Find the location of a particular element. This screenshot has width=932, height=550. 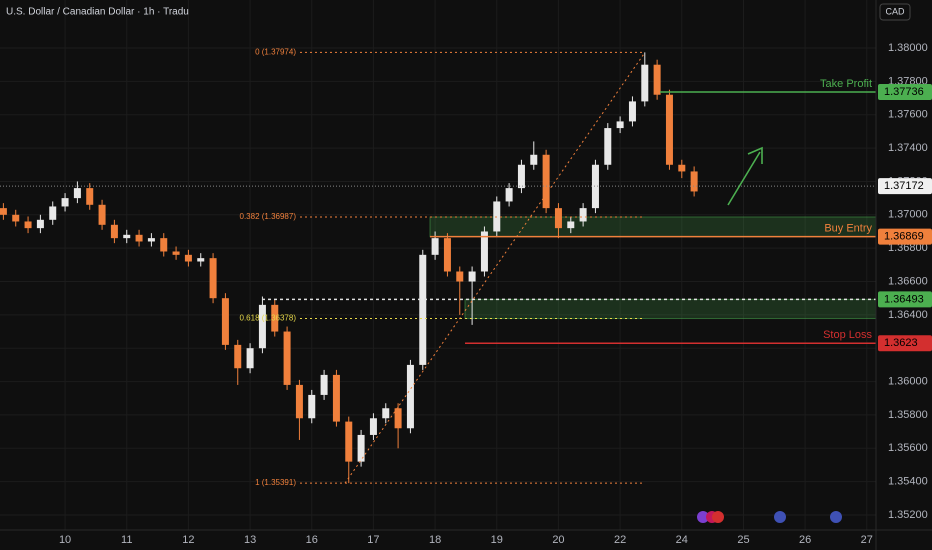

y-tick-label: 1.37400 is located at coordinates (908, 148).